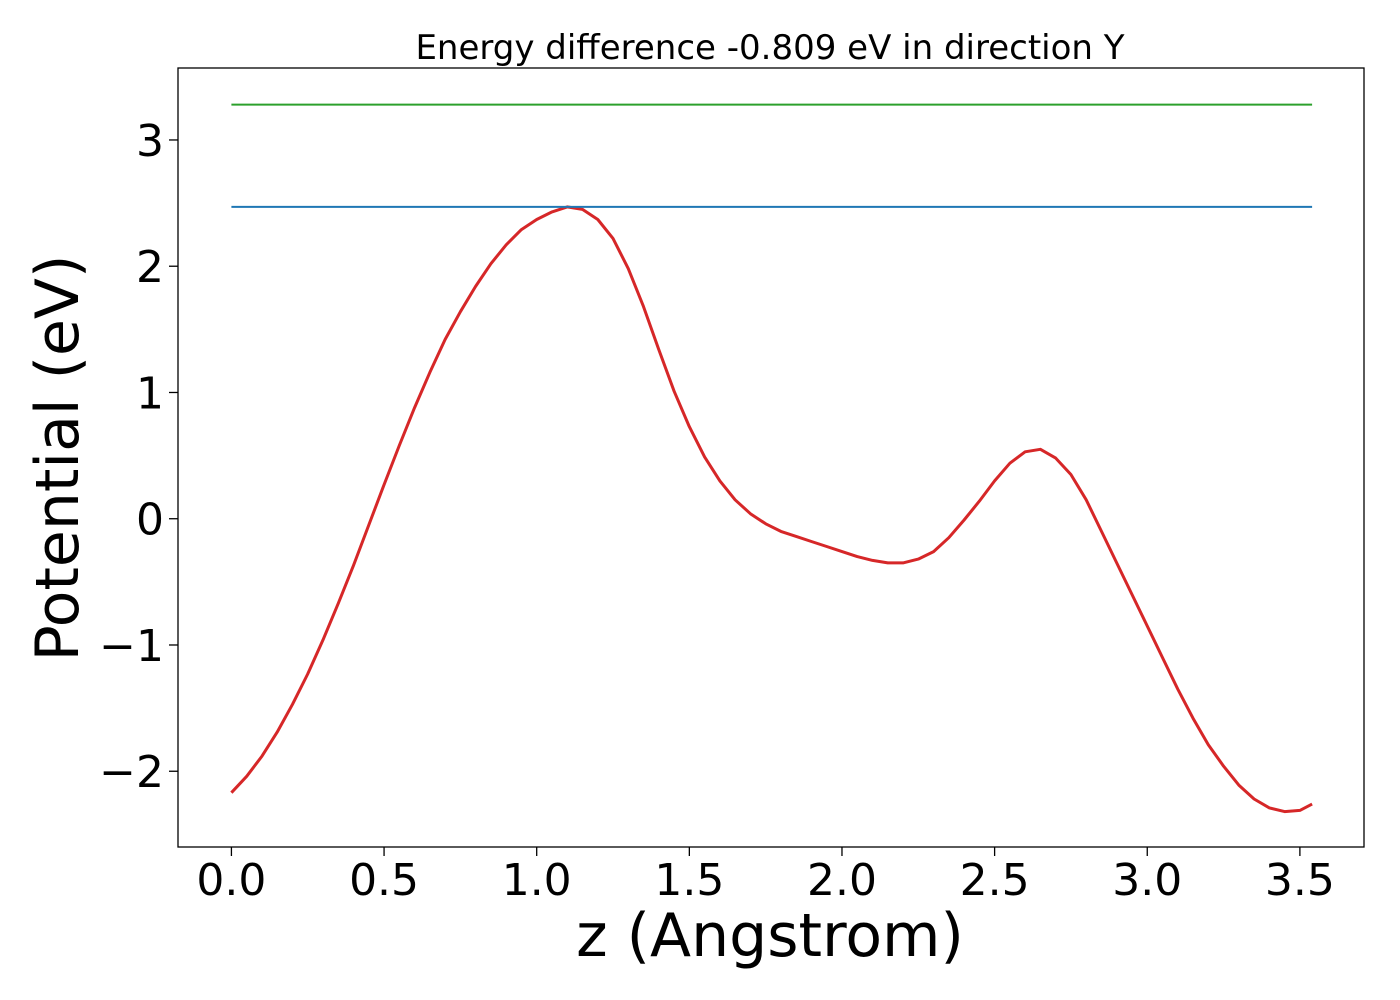 The height and width of the screenshot is (1000, 1400). I want to click on y-tick-label: 3, so click(150, 141).